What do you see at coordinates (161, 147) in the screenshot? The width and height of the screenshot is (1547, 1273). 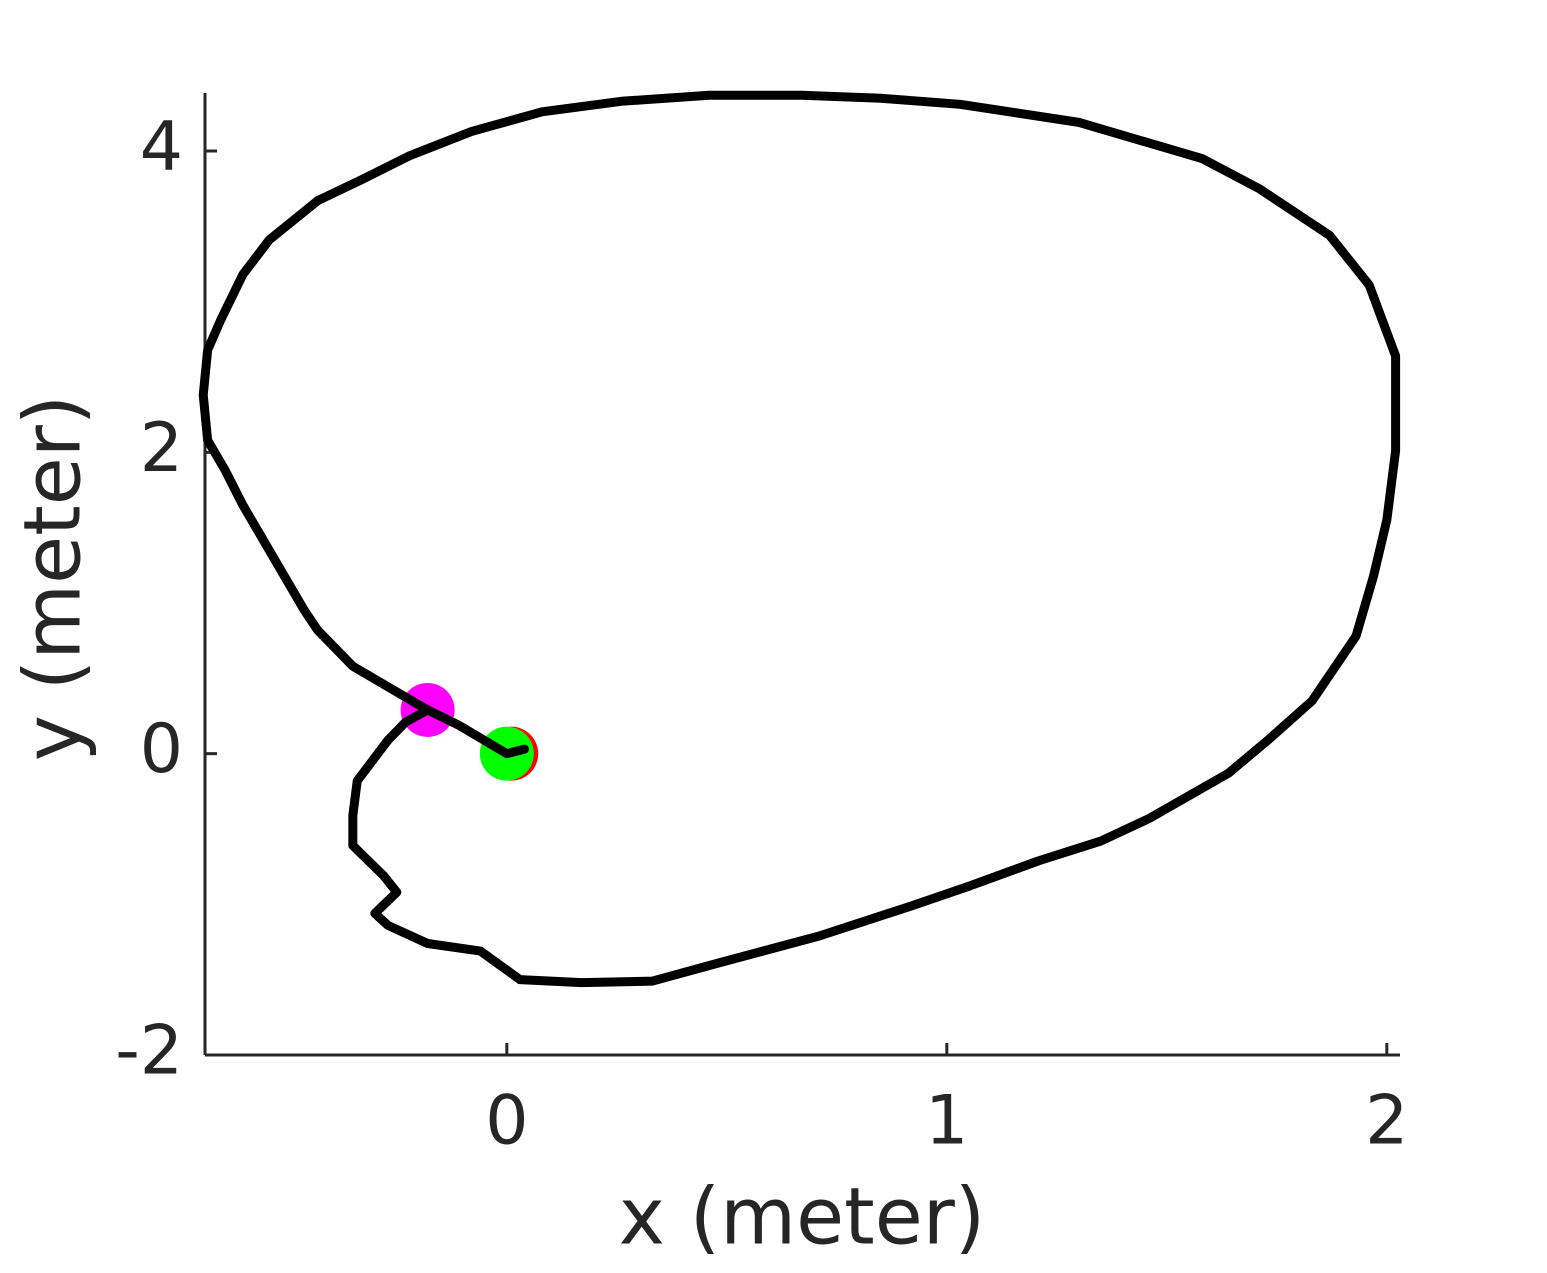 I see `y-tick-label: 4` at bounding box center [161, 147].